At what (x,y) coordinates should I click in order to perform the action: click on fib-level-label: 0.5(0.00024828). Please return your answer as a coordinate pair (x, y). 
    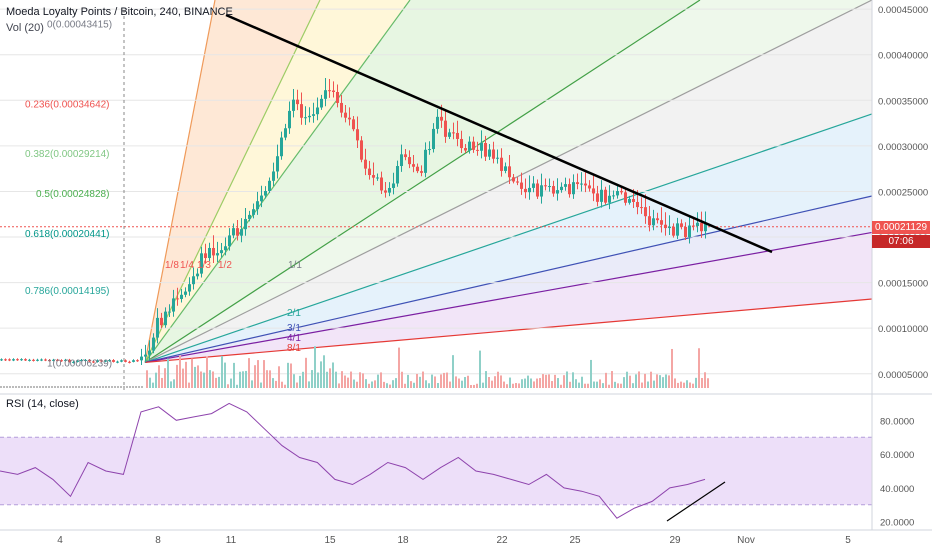
    Looking at the image, I should click on (72, 194).